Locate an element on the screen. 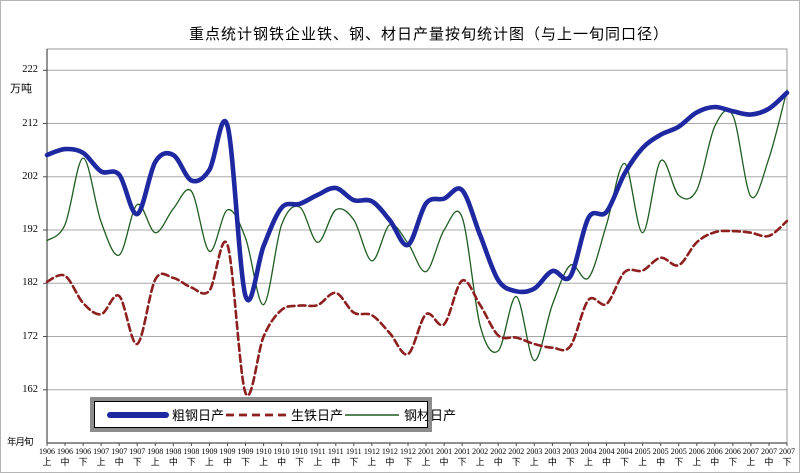 This screenshot has height=473, width=800. x-tick-label: 1909 下 is located at coordinates (246, 457).